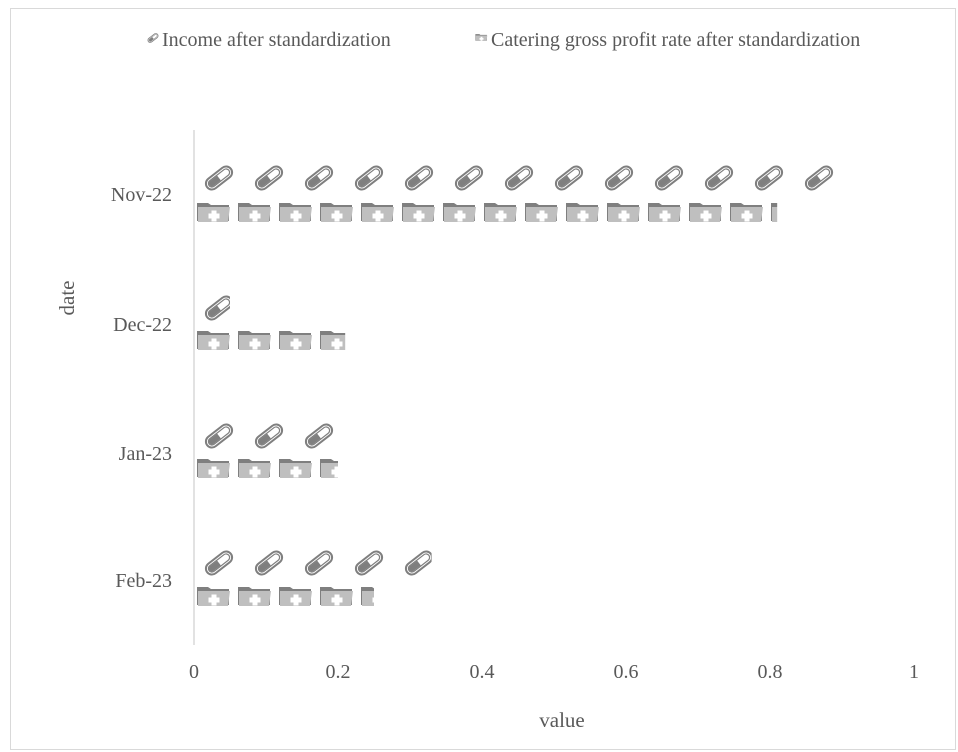 This screenshot has width=958, height=752. What do you see at coordinates (482, 672) in the screenshot?
I see `x-tick-label-2: 0.4` at bounding box center [482, 672].